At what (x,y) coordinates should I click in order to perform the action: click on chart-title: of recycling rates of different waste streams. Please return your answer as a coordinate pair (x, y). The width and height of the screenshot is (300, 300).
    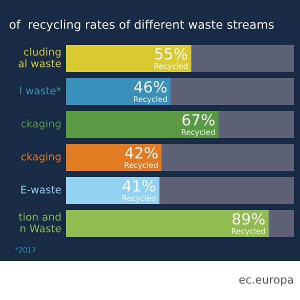
    Looking at the image, I should click on (142, 26).